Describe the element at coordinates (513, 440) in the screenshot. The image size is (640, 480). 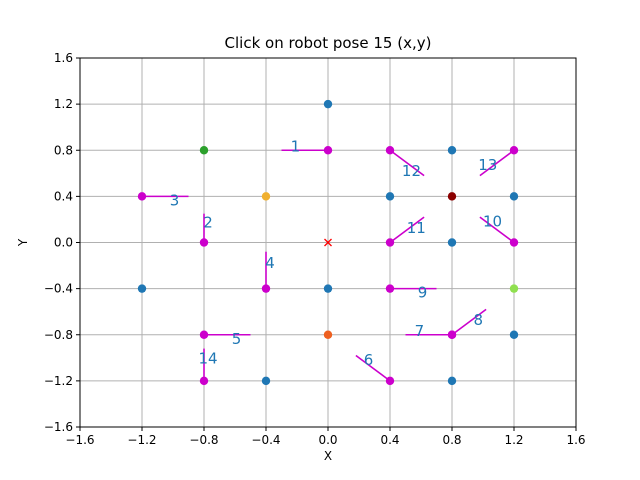
I see `x-tick-label: 1.2` at that location.